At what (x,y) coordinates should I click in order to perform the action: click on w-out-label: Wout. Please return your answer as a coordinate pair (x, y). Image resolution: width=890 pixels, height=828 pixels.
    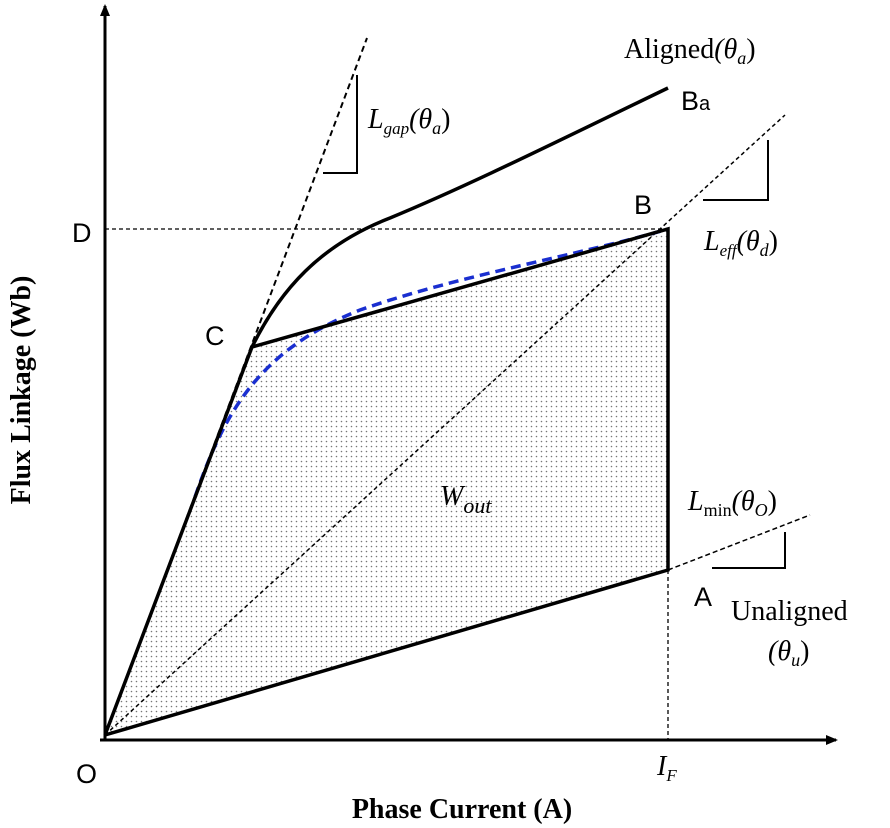
    Looking at the image, I should click on (466, 499).